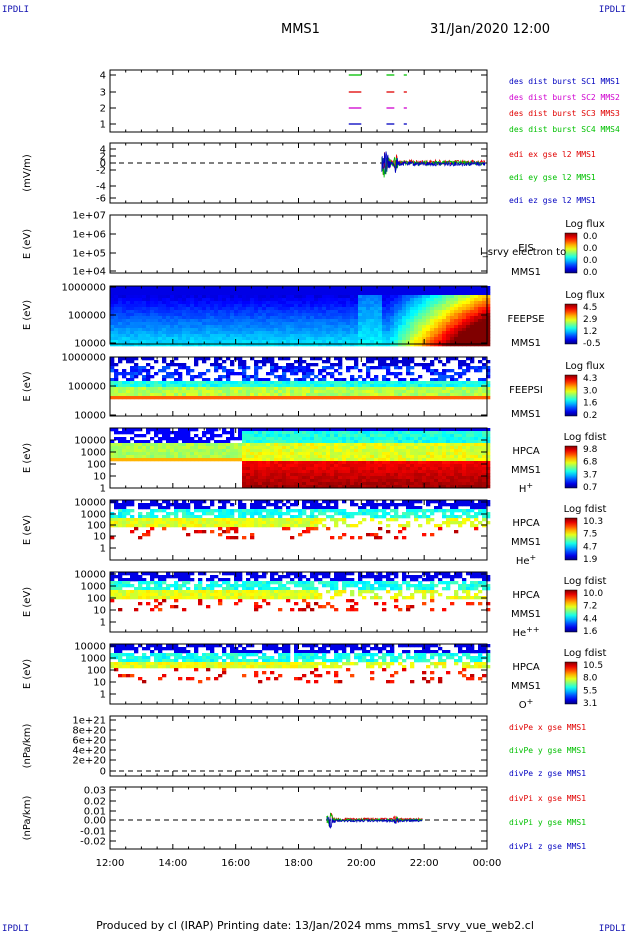  Describe the element at coordinates (103, 164) in the screenshot. I see `y-tick-label: 0` at that location.